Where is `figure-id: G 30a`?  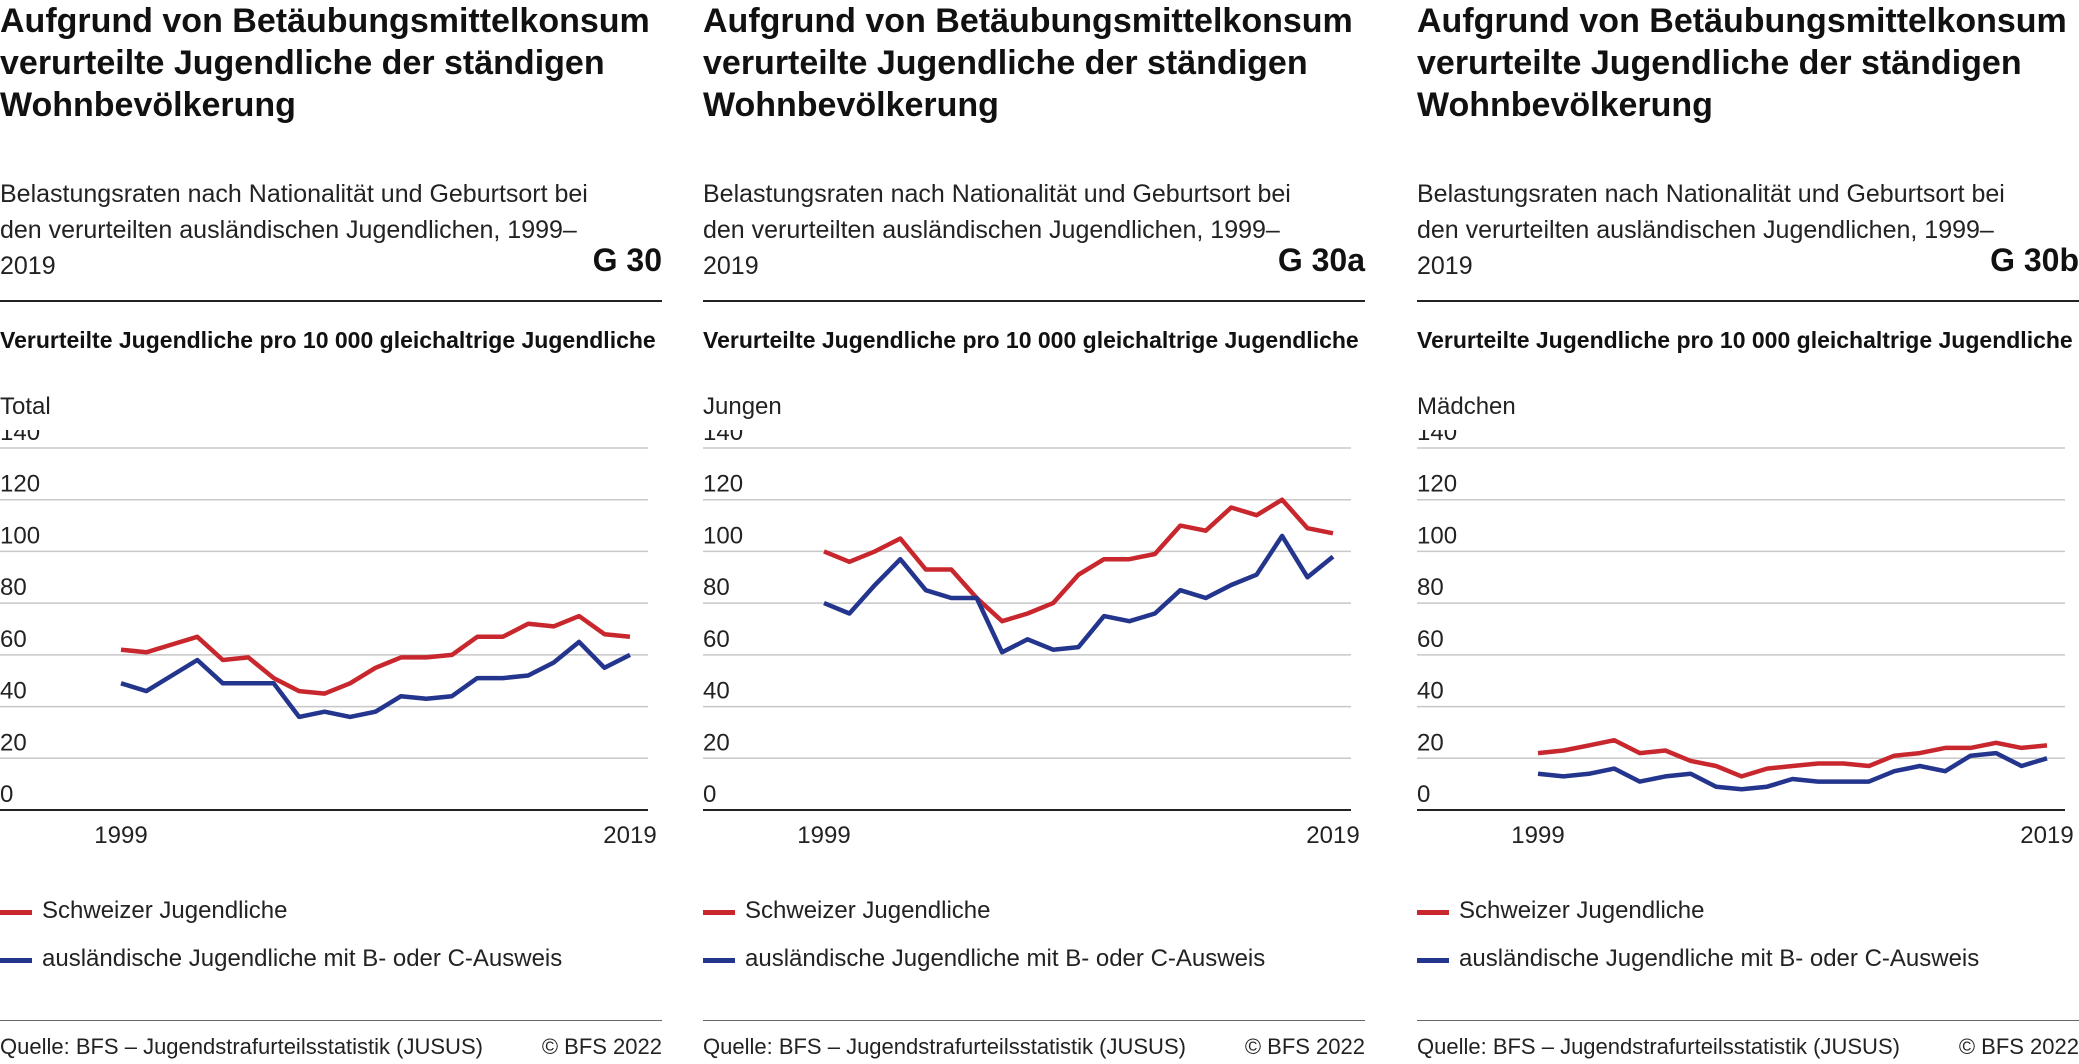 figure-id: G 30a is located at coordinates (1321, 260).